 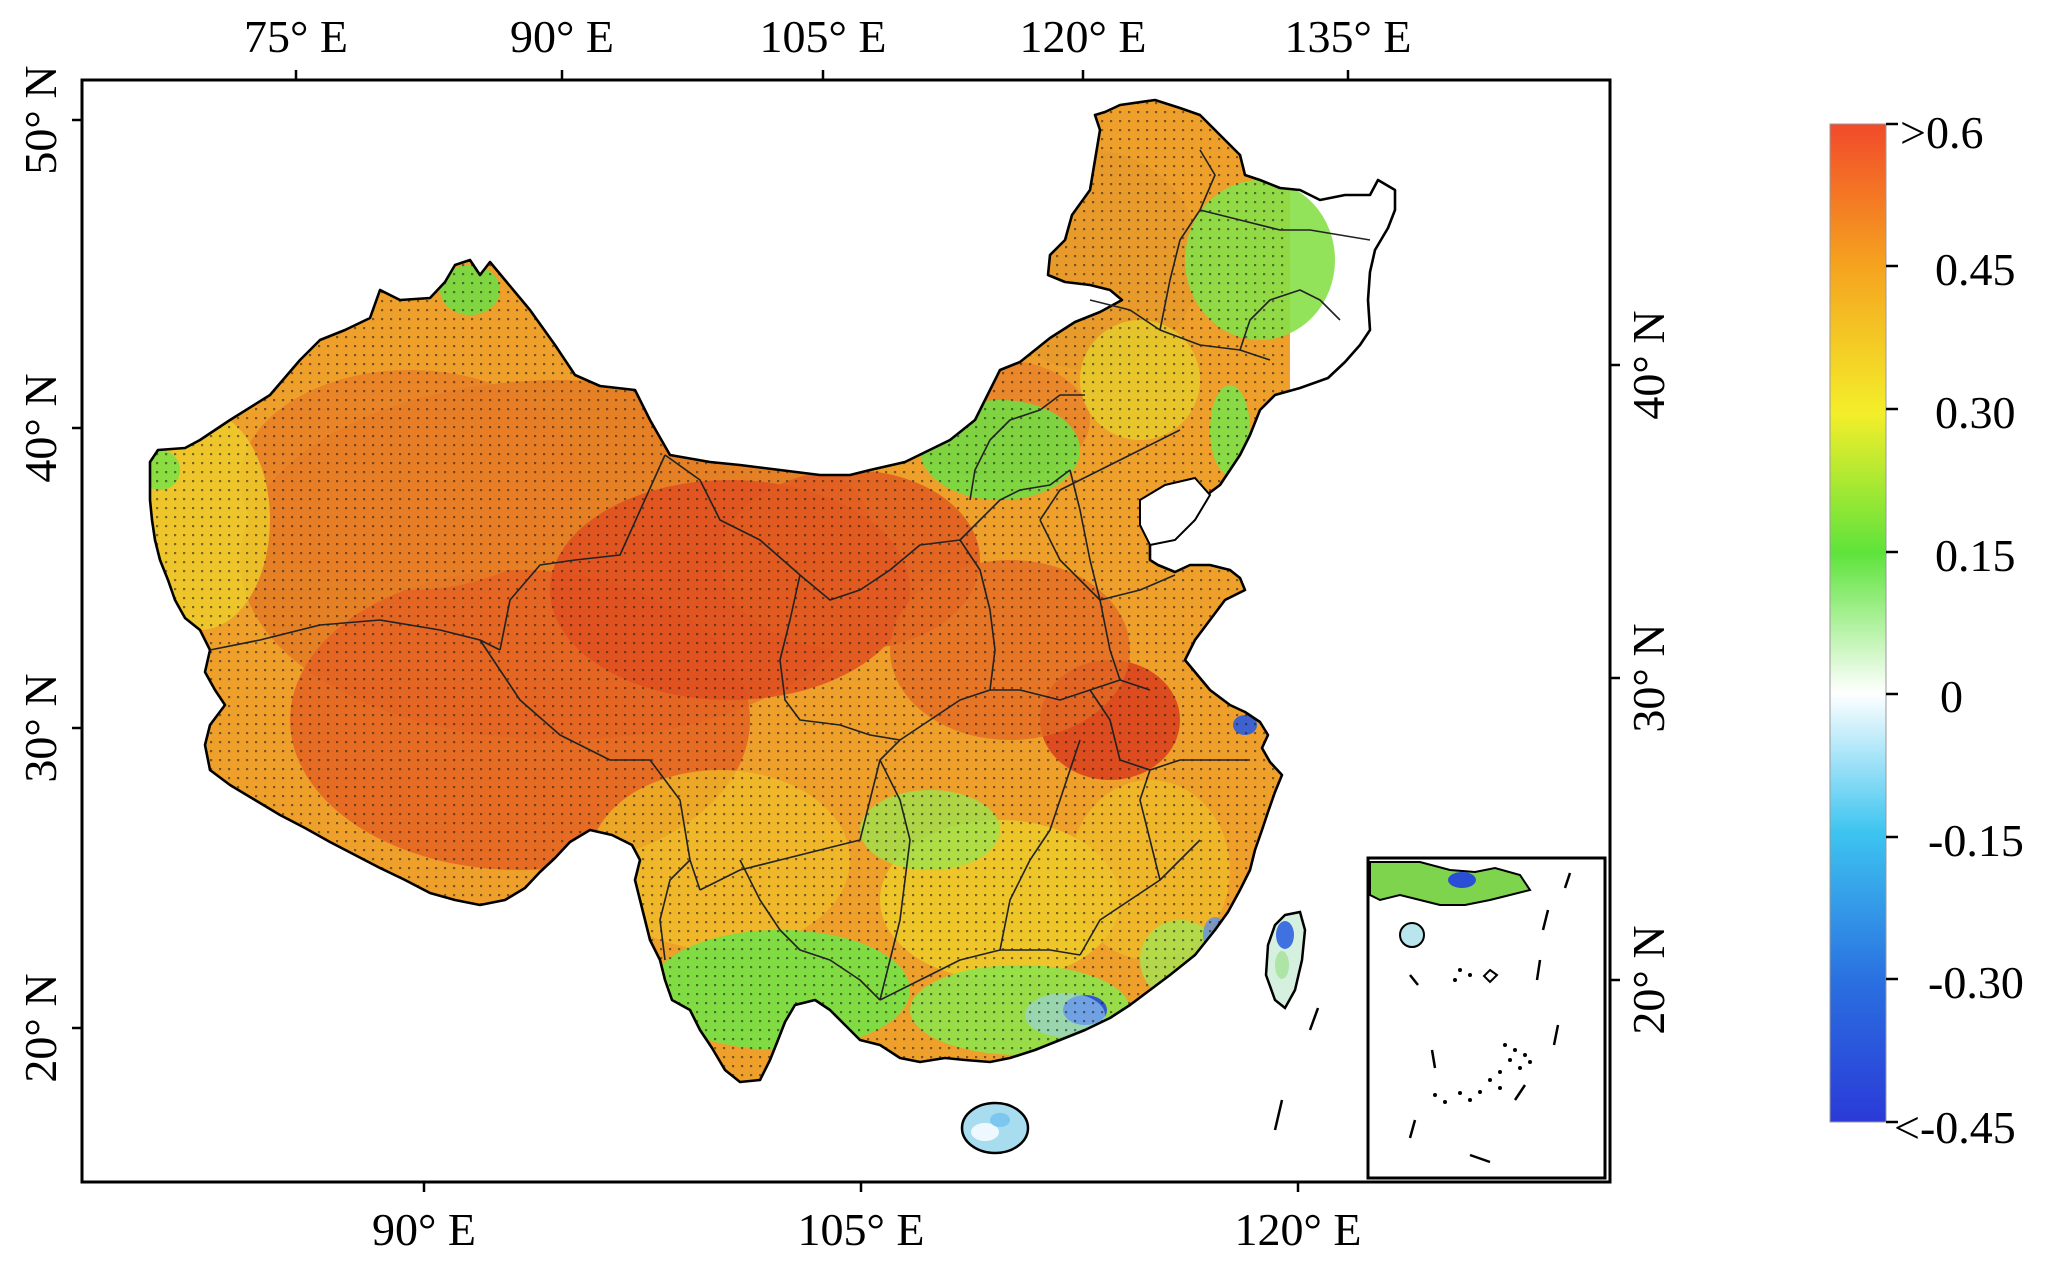 I want to click on bottom-axis: 90° E 105° E 120° E, so click(x=867, y=1218).